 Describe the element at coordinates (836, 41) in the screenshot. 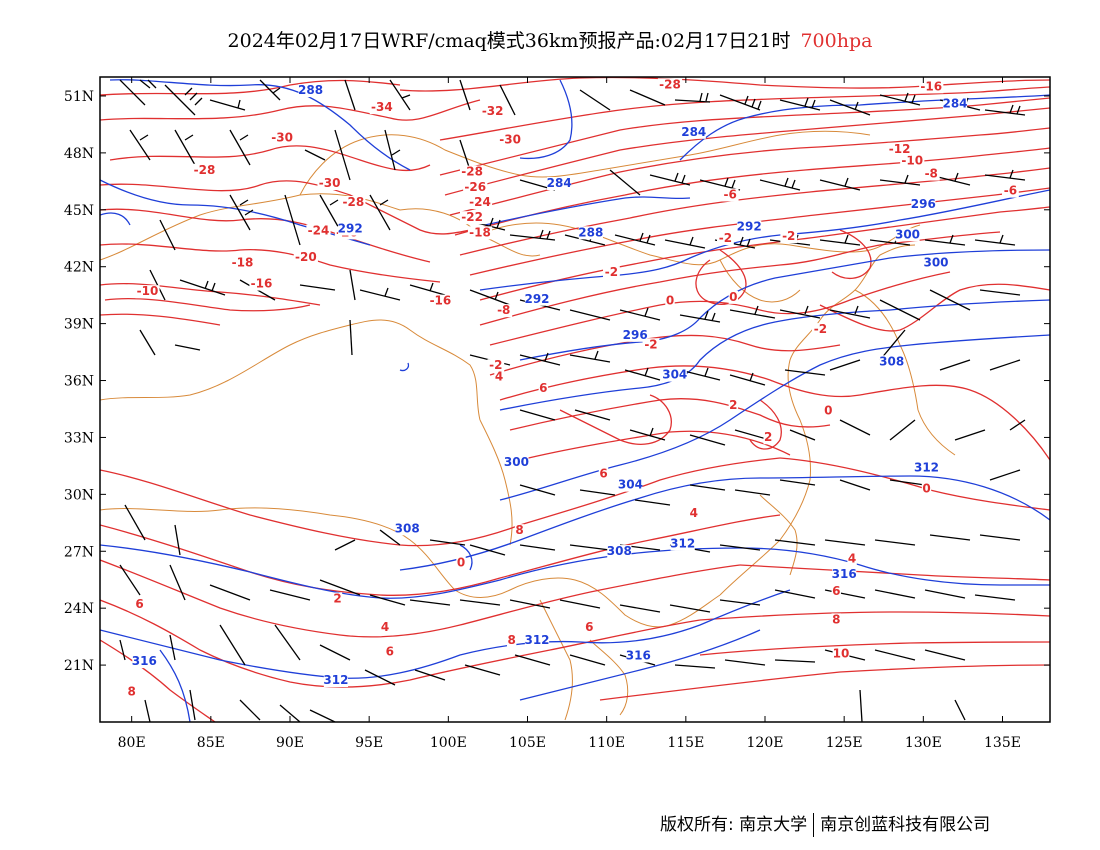

I see `pressure-level-label: 700hpa` at that location.